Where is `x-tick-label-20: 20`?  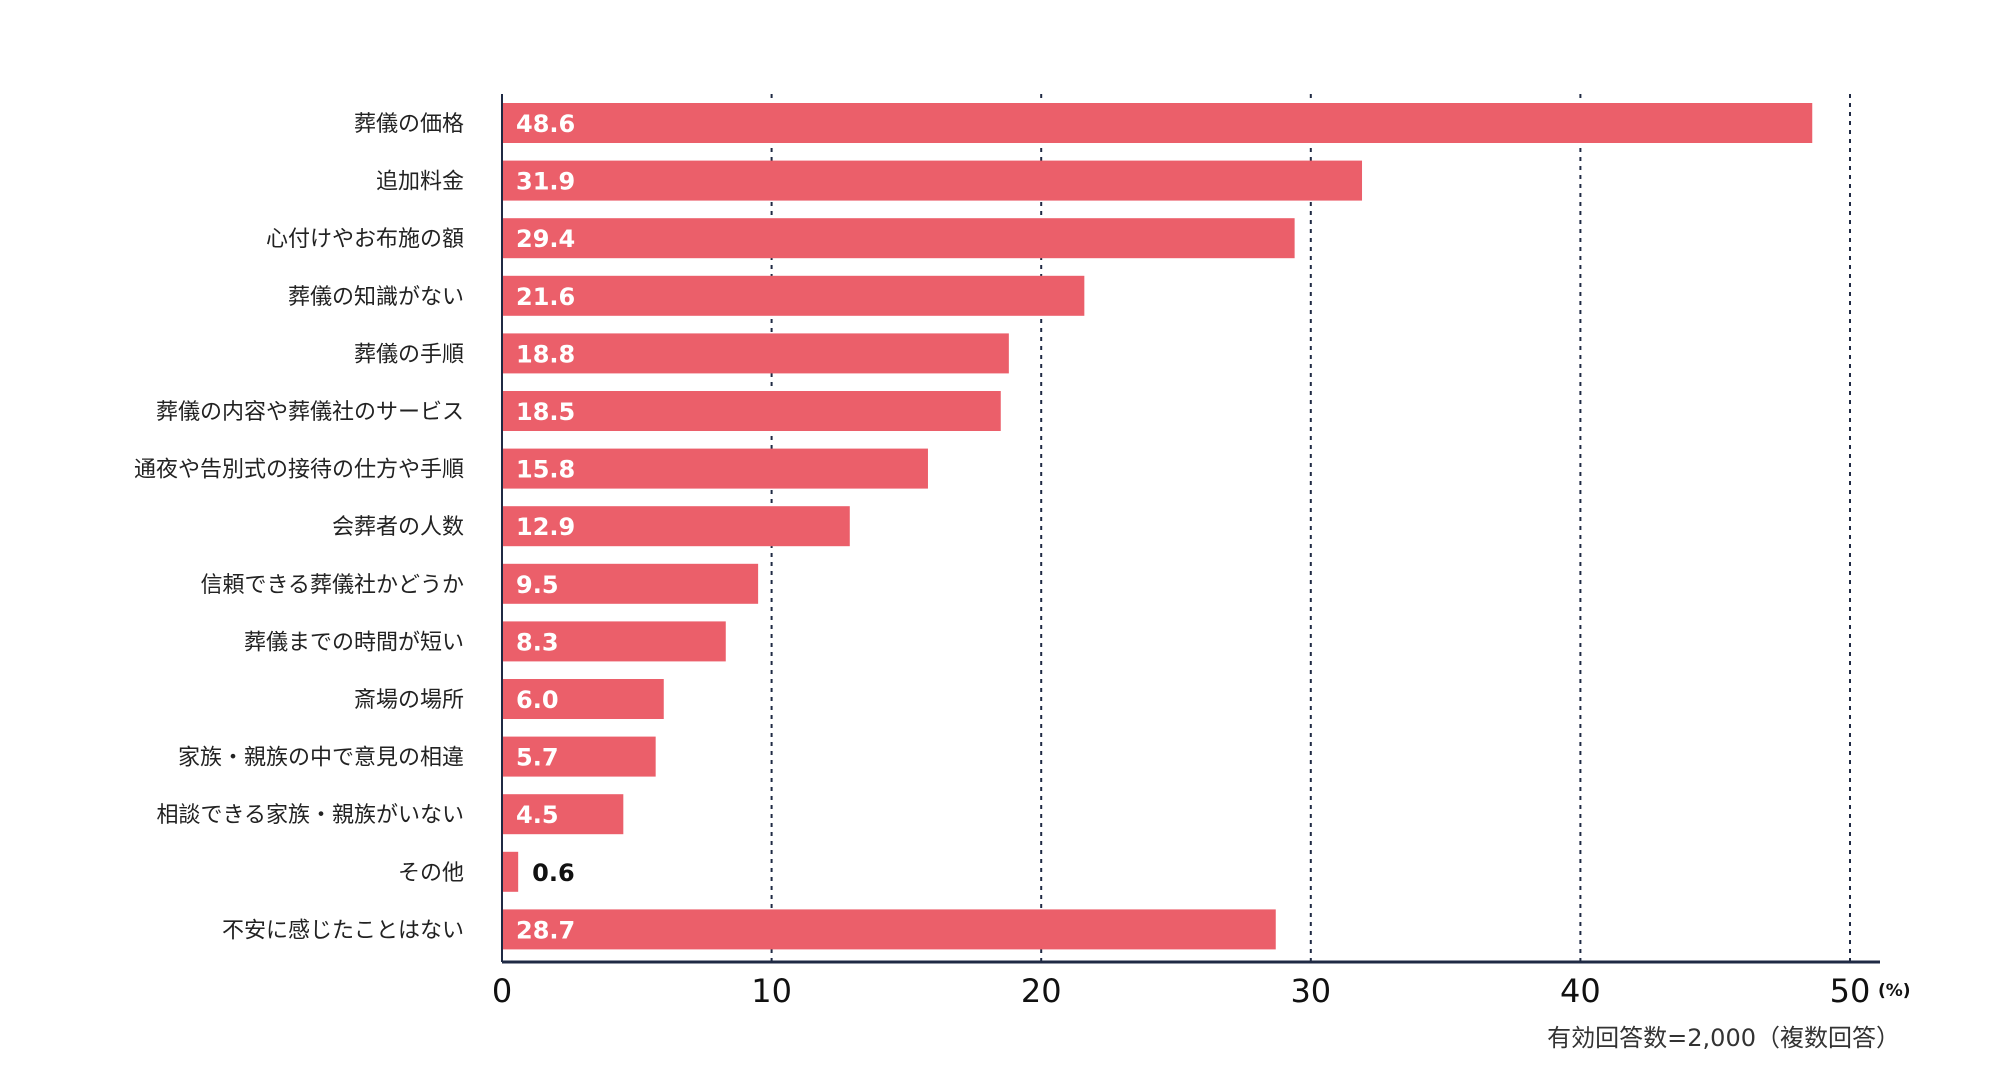
x-tick-label-20: 20 is located at coordinates (1041, 991).